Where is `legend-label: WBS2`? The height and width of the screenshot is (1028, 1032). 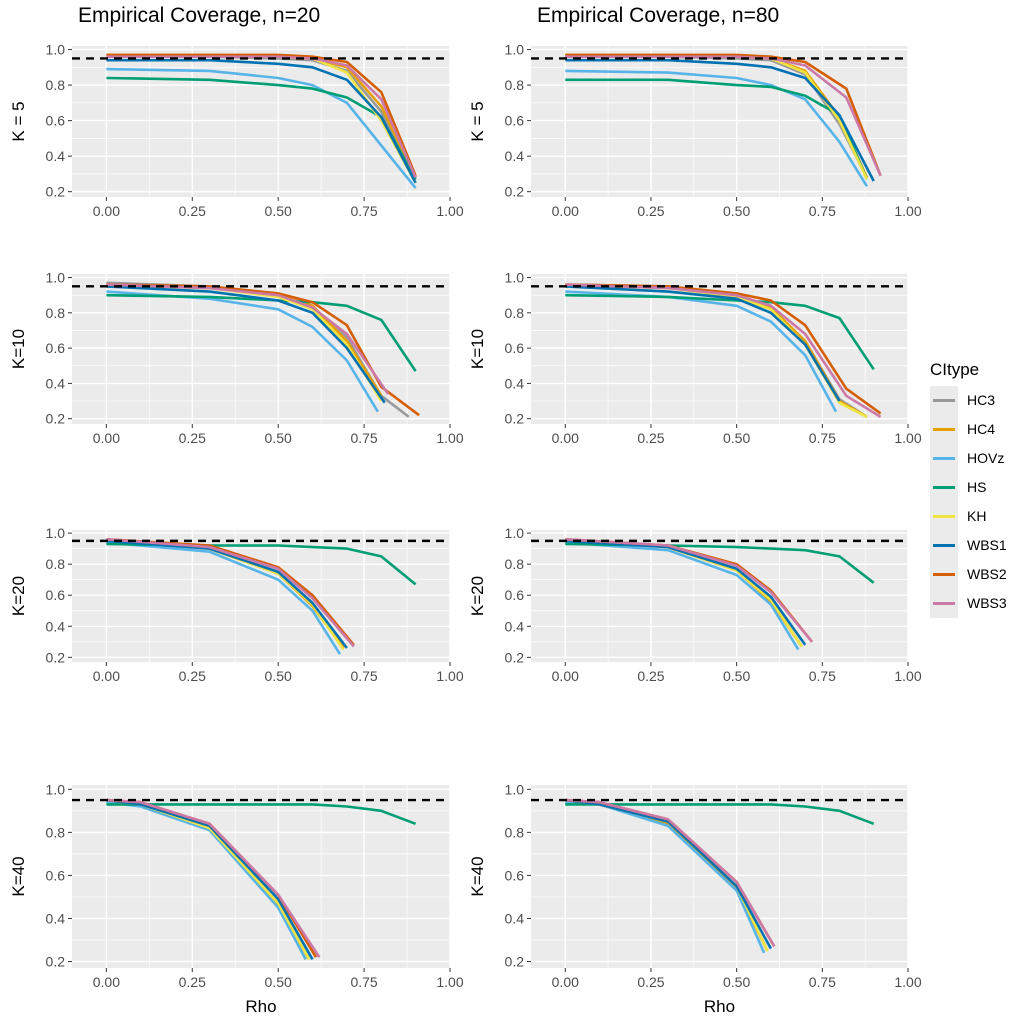
legend-label: WBS2 is located at coordinates (987, 574).